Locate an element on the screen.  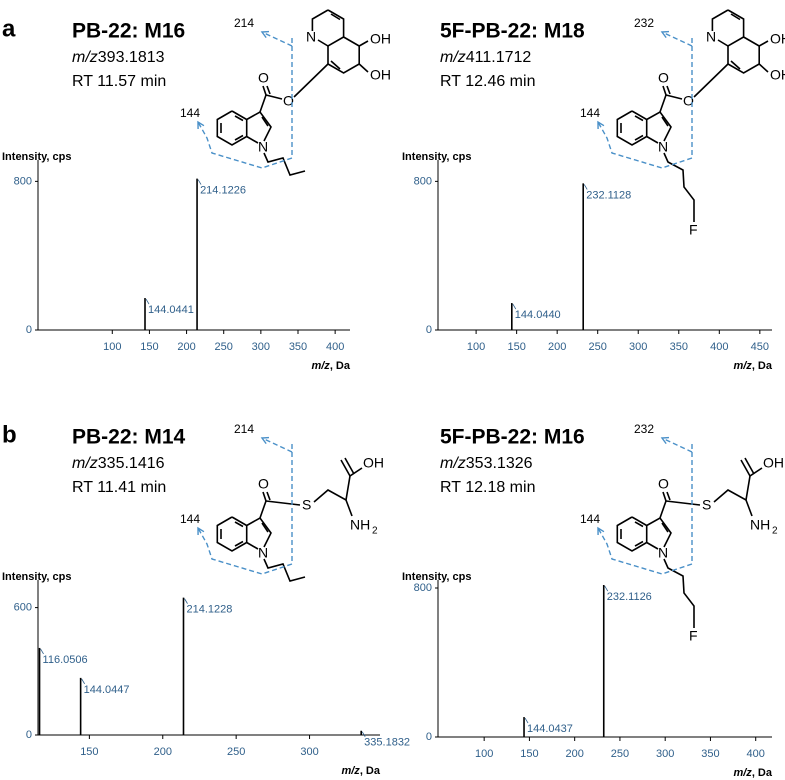
peak-label: 335.1832 is located at coordinates (387, 743).